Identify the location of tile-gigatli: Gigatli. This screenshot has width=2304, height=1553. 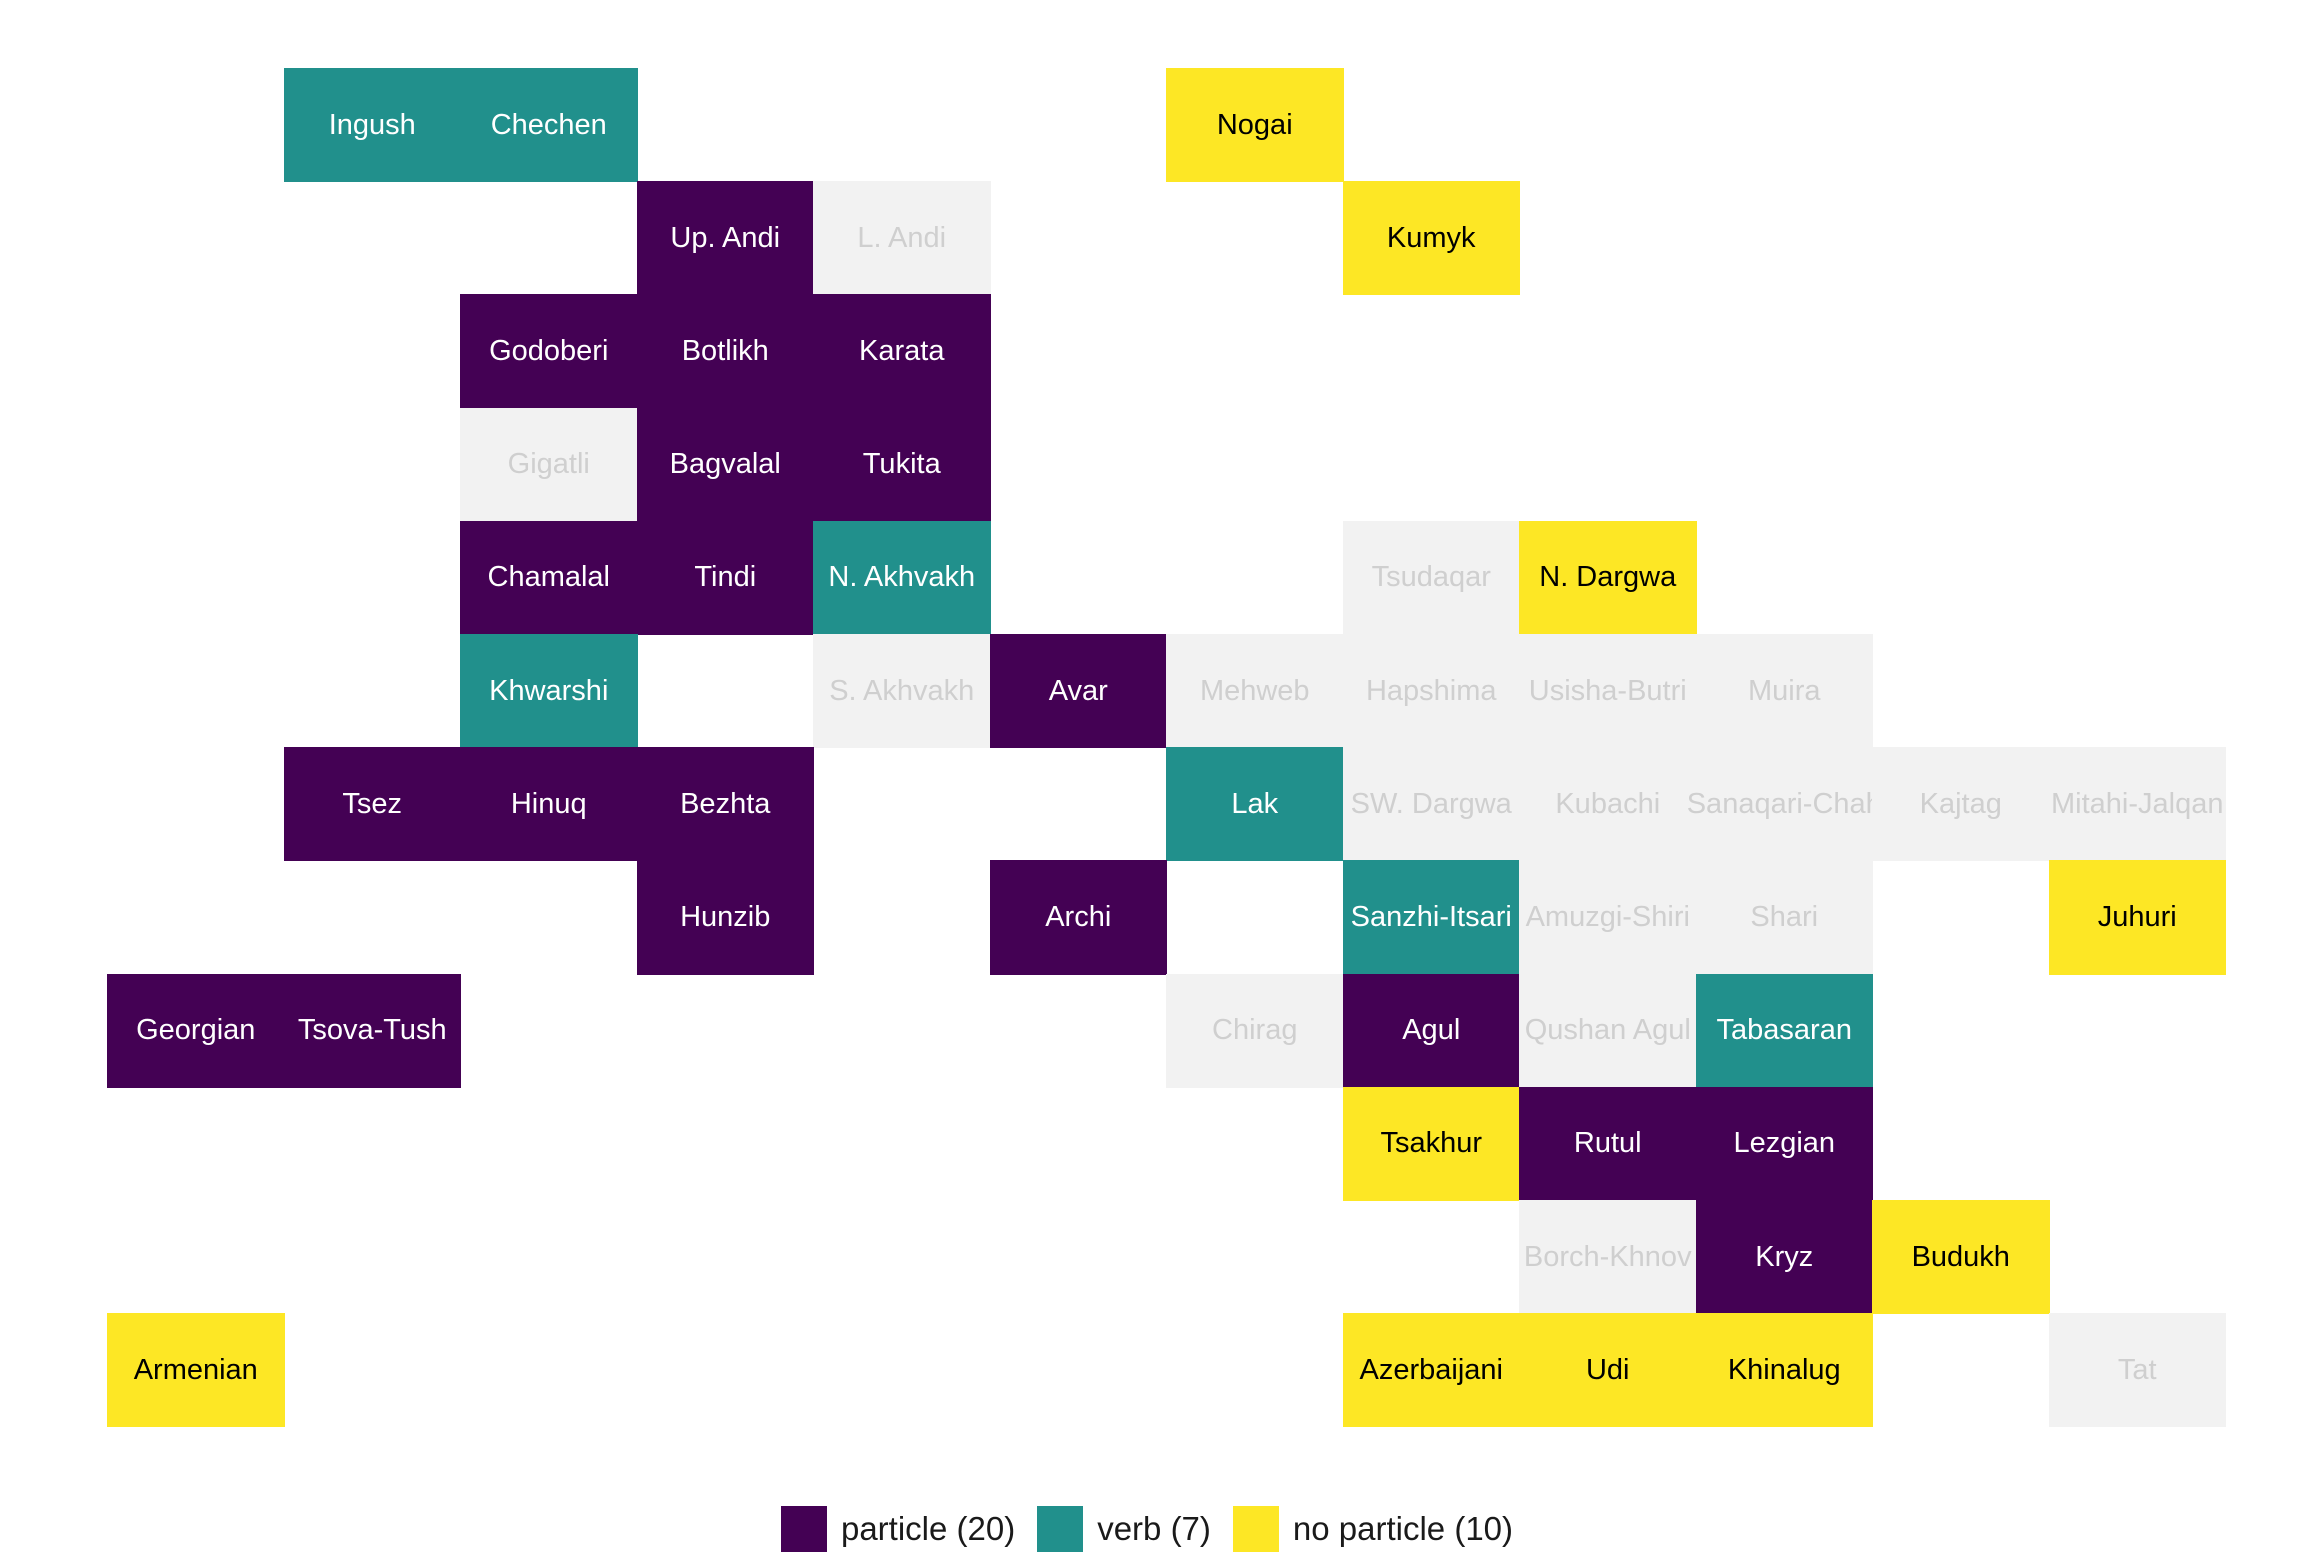
(549, 464).